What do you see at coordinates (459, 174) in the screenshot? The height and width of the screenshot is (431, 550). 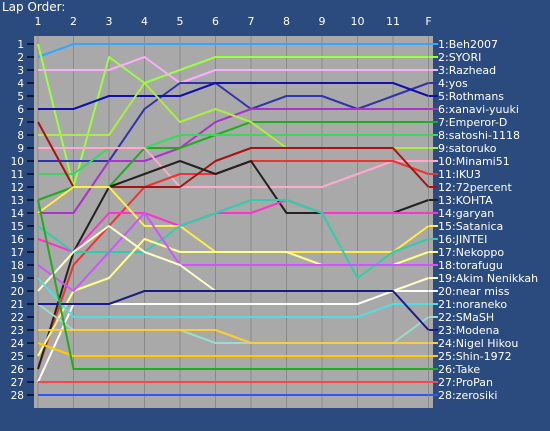 I see `legend-label: 11:IKU3` at bounding box center [459, 174].